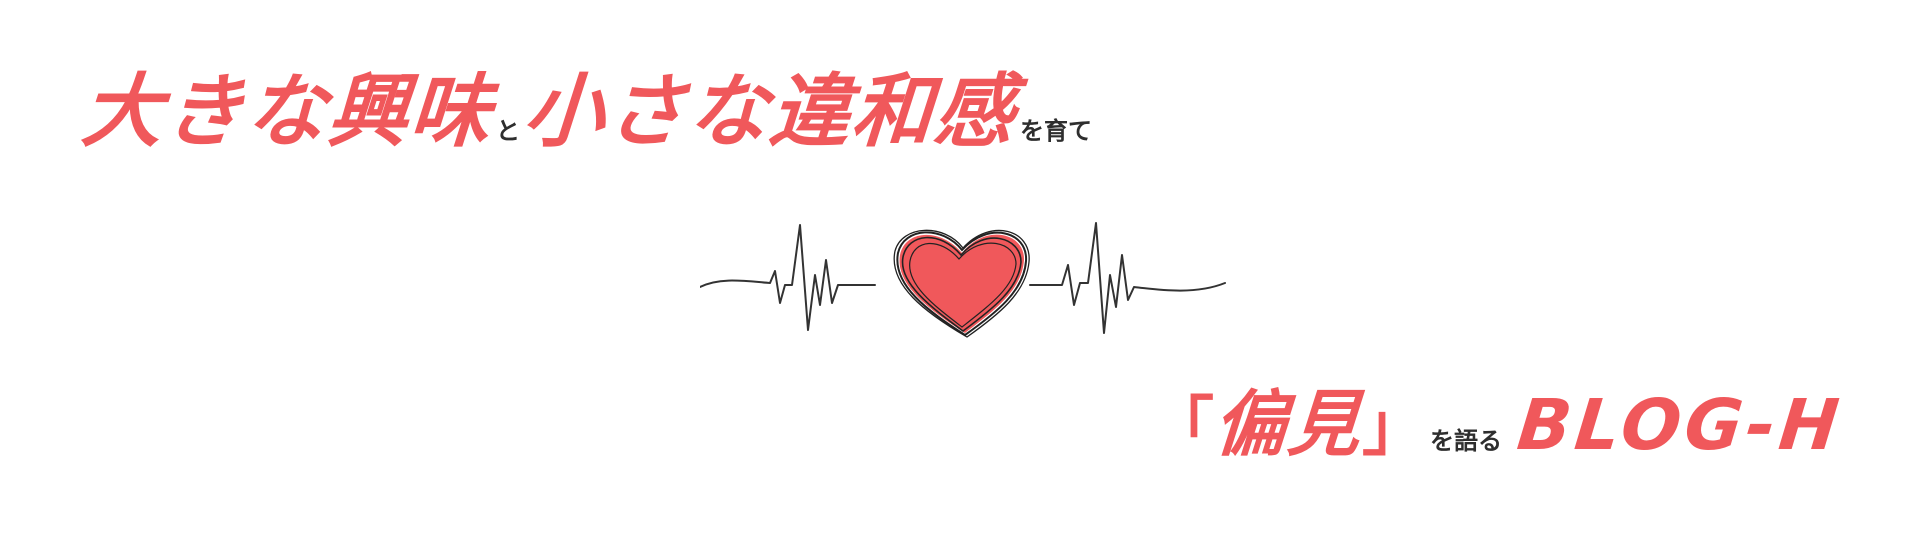  Describe the element at coordinates (1127, 278) in the screenshot. I see `heartbeat-line-right` at that location.